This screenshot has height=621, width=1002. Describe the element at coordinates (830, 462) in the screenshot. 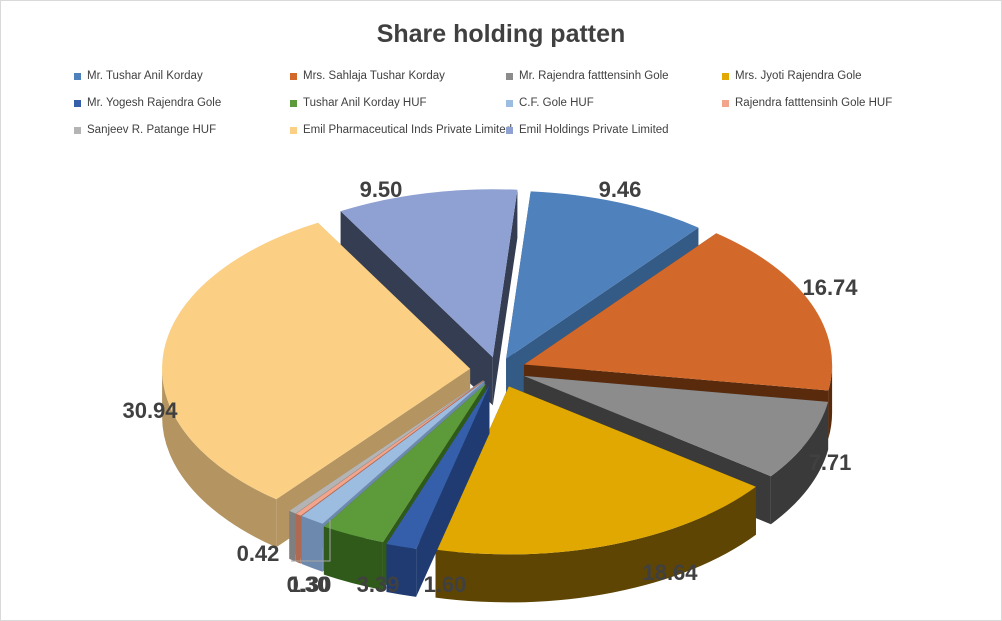

I see `data-label: 7.71` at that location.